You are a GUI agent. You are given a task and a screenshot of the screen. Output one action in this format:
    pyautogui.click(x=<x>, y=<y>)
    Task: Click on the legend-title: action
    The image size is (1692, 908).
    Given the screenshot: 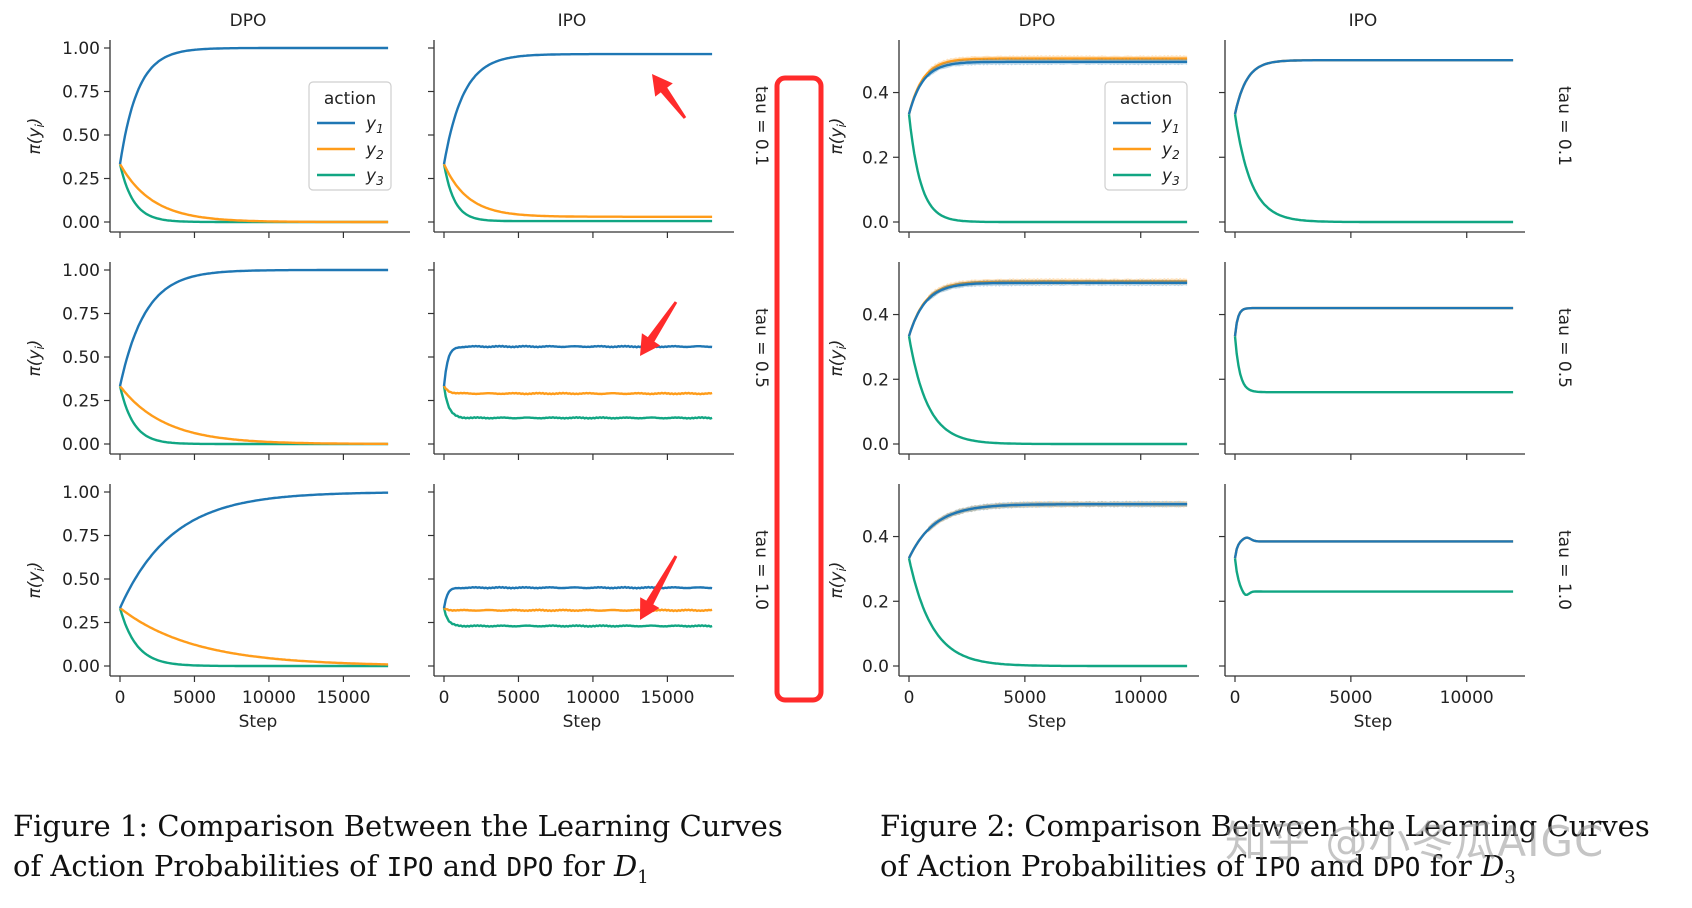 What is the action you would take?
    pyautogui.click(x=1146, y=99)
    